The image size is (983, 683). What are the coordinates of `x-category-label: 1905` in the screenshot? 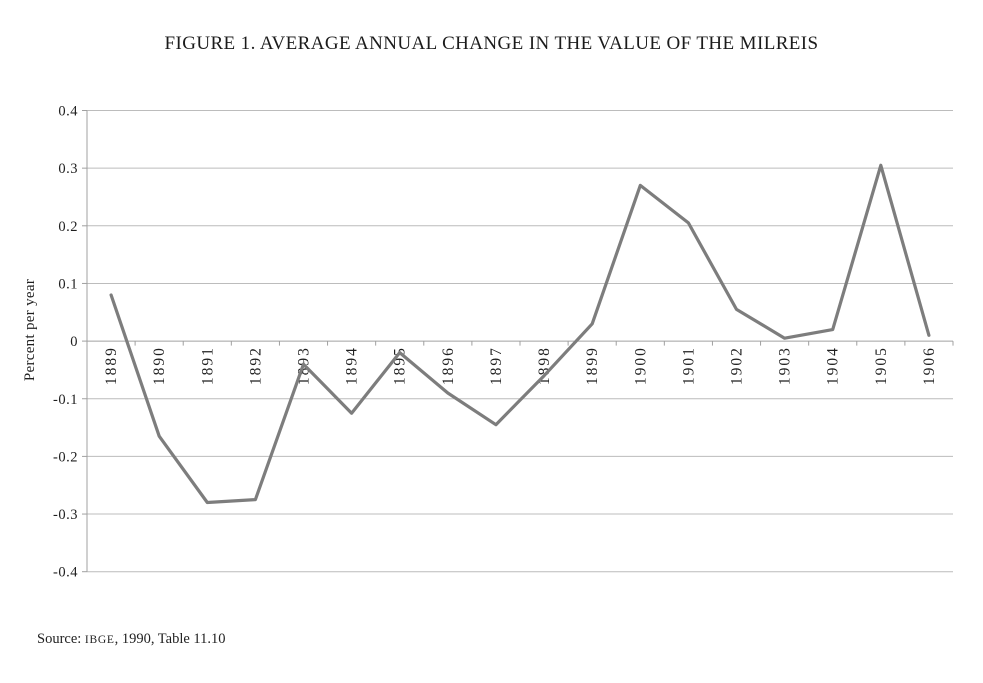 It's located at (881, 365).